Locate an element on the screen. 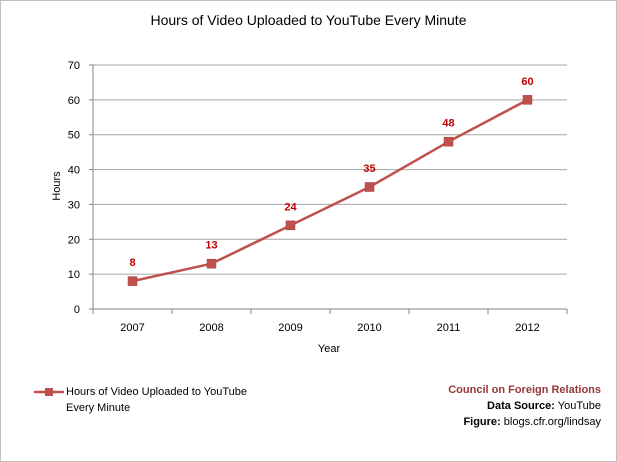  x-tick-label: 2008 is located at coordinates (211, 328).